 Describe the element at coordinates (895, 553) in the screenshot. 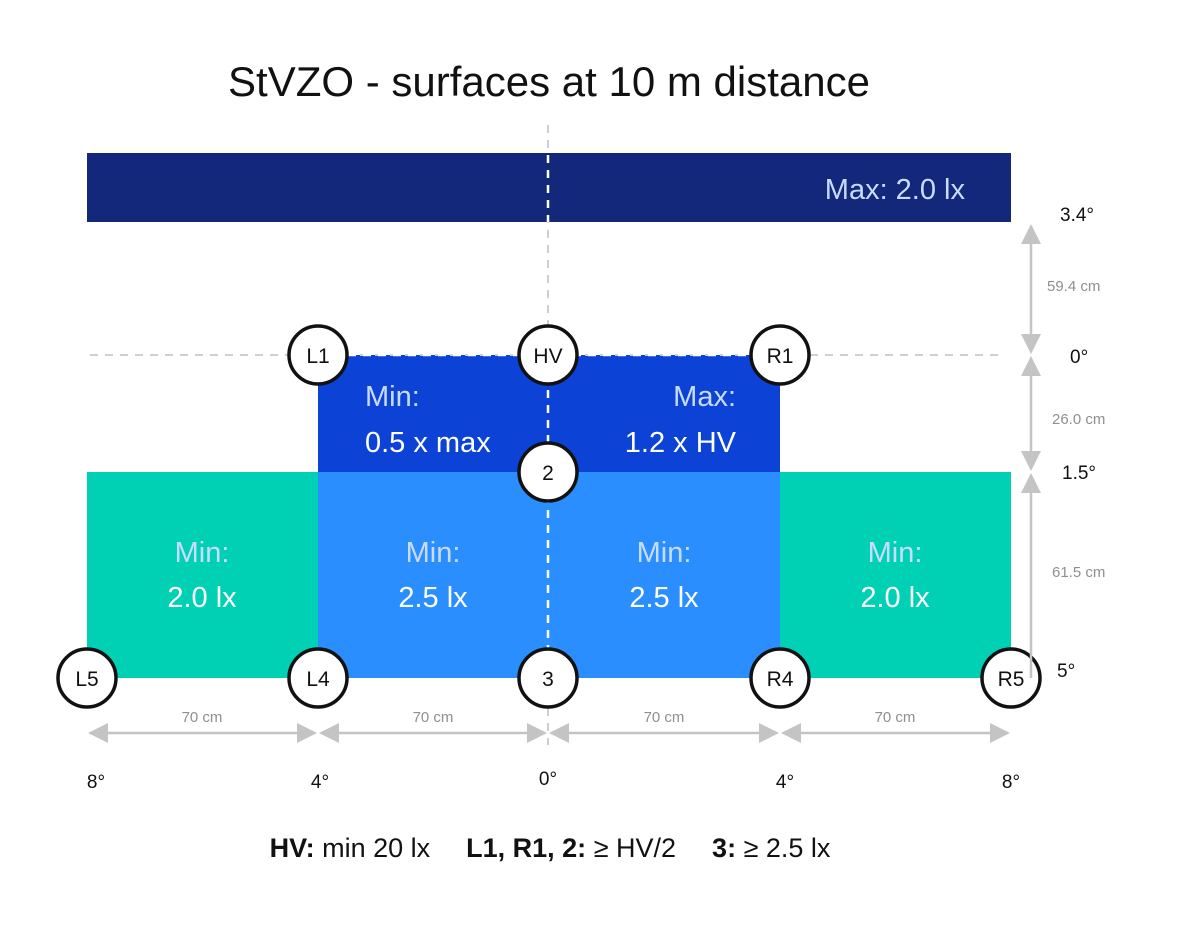

I see `zone-outer-right-line1: Min:` at that location.